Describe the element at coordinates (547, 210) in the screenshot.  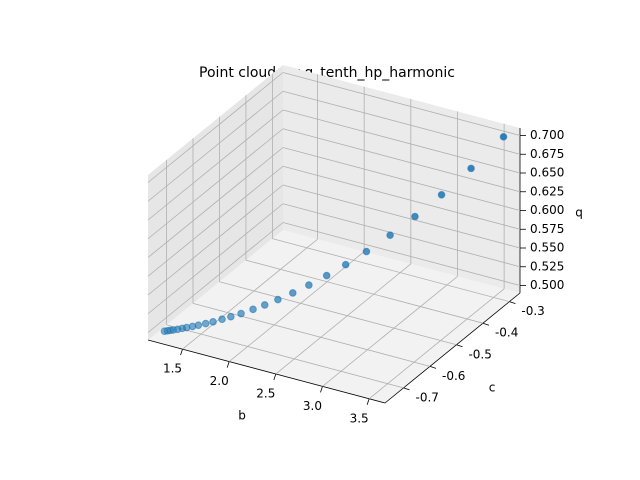
I see `z-tick-label: 0.600` at that location.